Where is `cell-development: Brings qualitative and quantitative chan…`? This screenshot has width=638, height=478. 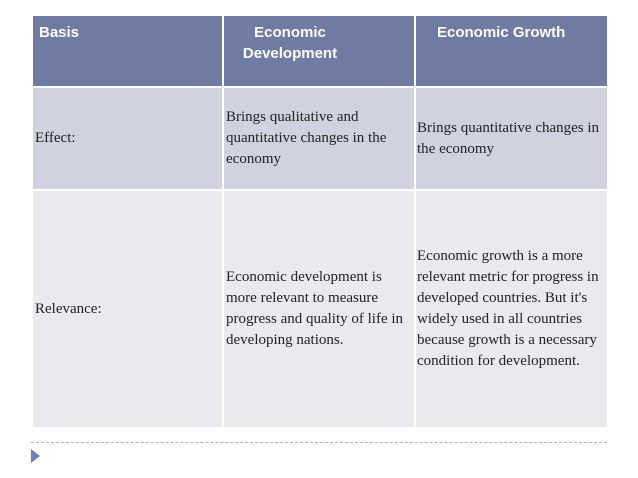
cell-development: Brings qualitative and quantitative chan… is located at coordinates (319, 138).